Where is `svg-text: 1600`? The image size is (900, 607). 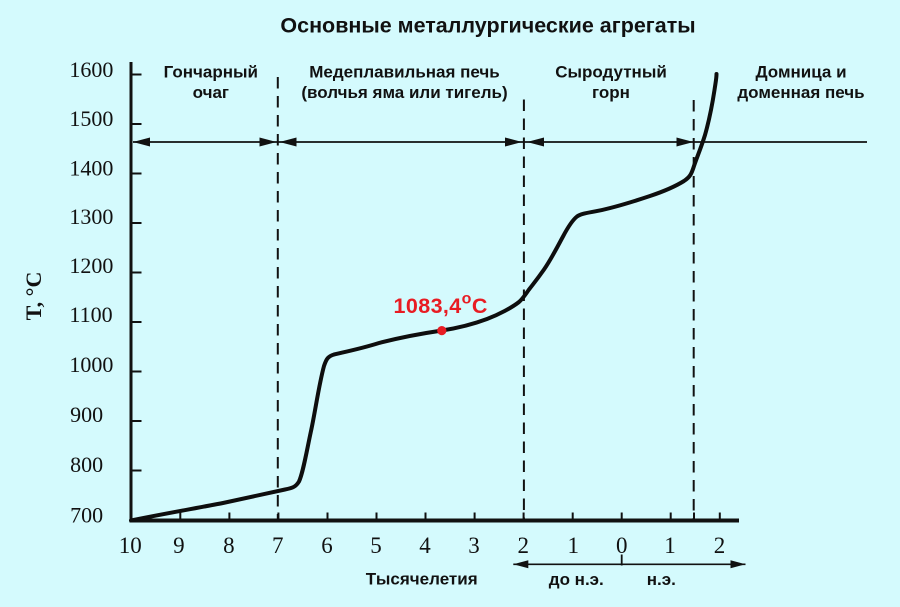 svg-text: 1600 is located at coordinates (91, 69).